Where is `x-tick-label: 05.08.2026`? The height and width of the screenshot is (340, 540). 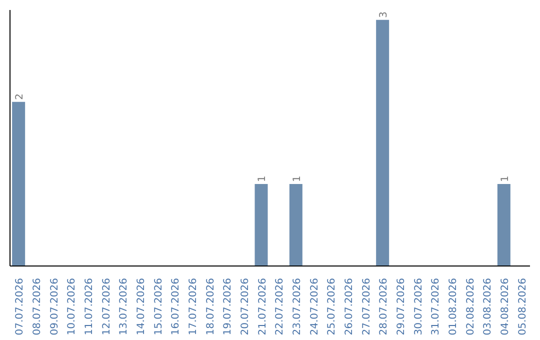 x-tick-label: 05.08.2026 is located at coordinates (522, 307).